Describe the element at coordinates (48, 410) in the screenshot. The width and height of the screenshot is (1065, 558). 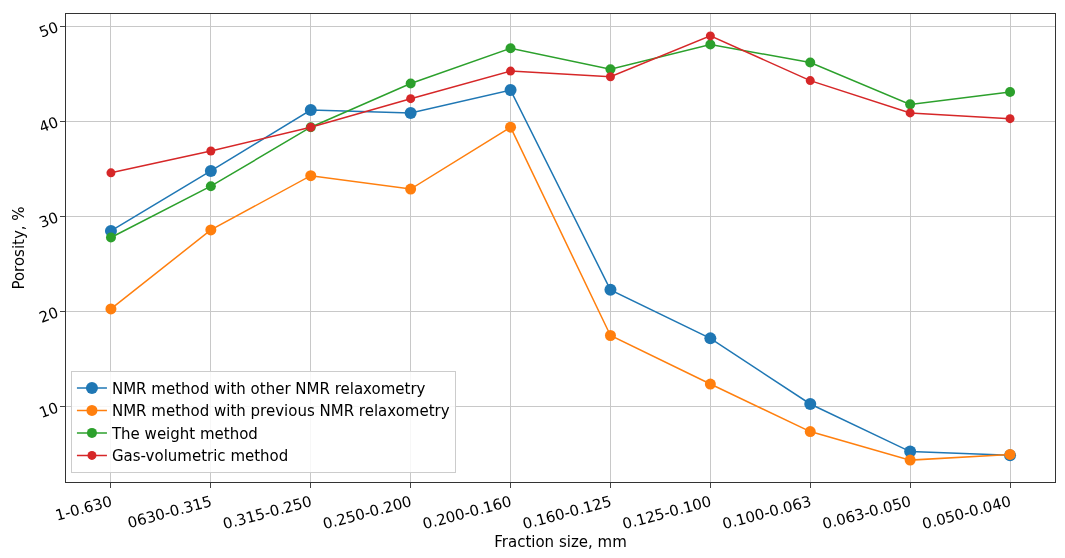
I see `y-tick-label: 10` at that location.